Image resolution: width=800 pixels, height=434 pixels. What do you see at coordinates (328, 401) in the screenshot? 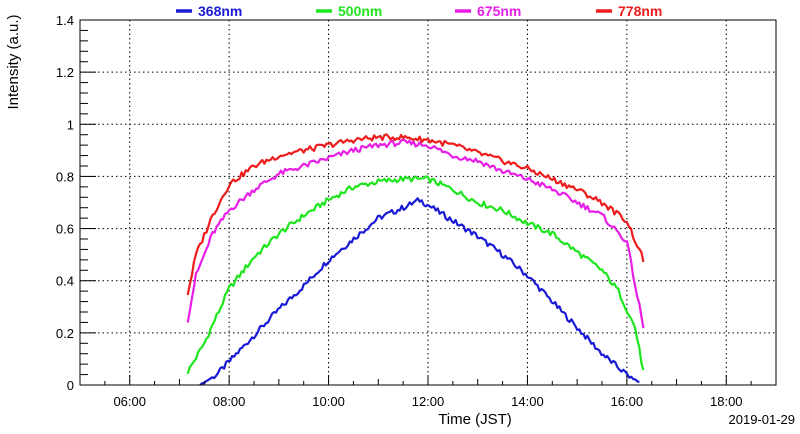
I see `x-tick-label: 10:00` at bounding box center [328, 401].